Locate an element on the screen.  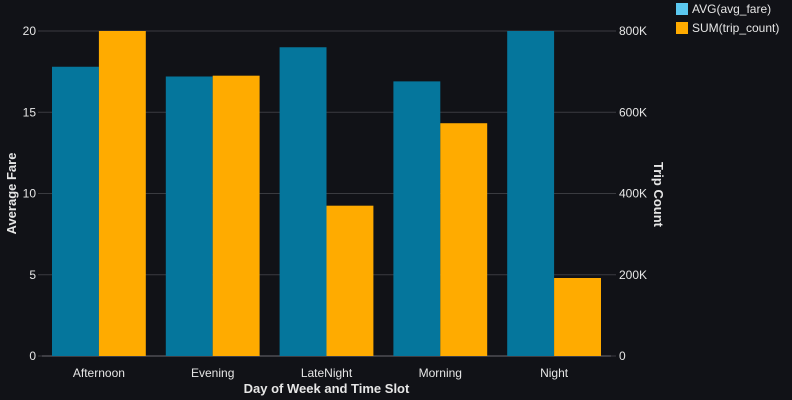
y2-tick-label: 0 is located at coordinates (622, 356).